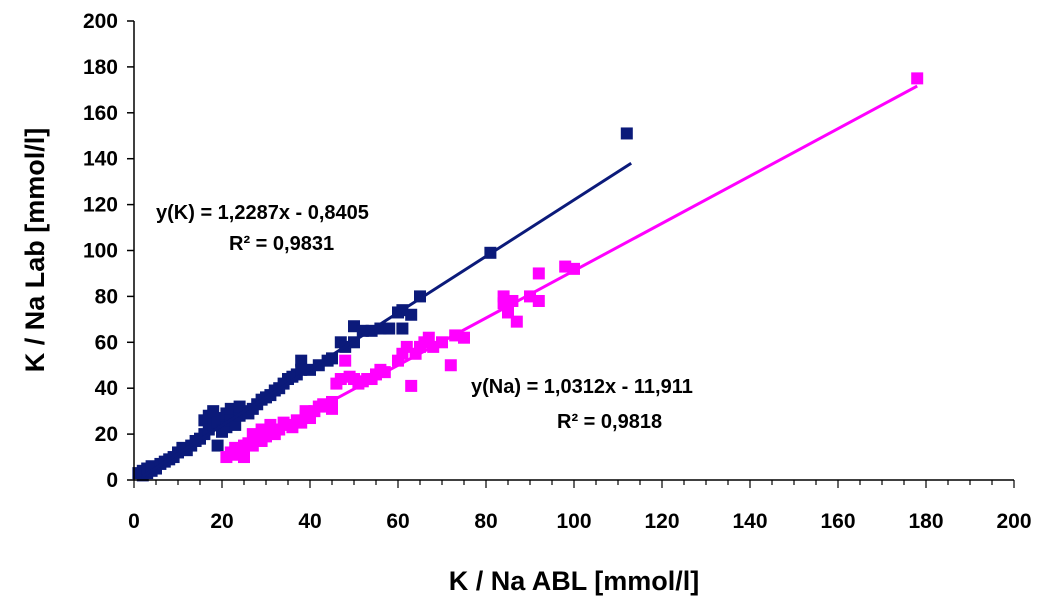  What do you see at coordinates (100, 21) in the screenshot?
I see `y-tick-label: 200` at bounding box center [100, 21].